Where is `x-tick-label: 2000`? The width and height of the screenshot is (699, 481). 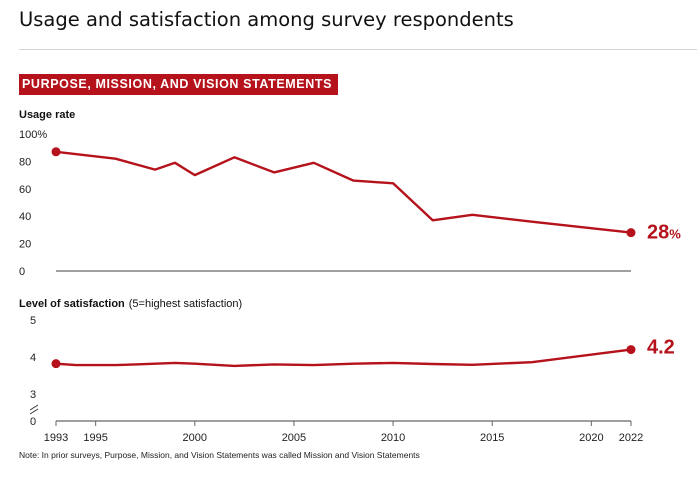
x-tick-label: 2000 is located at coordinates (195, 438).